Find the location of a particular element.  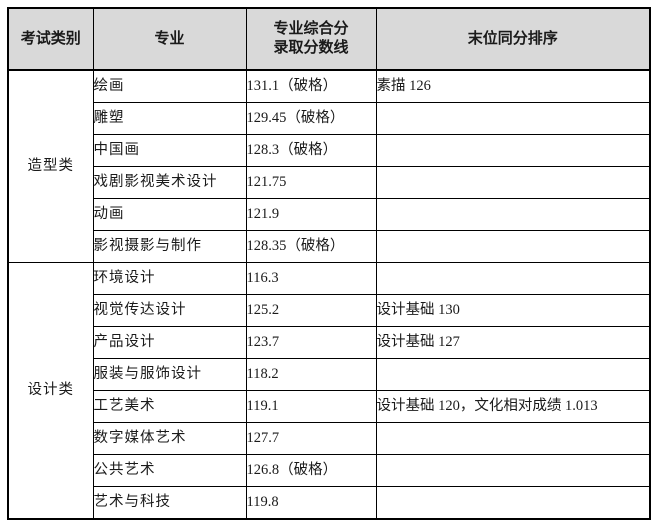

table-row: 工艺美术 119.1 设计基础 120，文化相对成绩 1.013 is located at coordinates (329, 406).